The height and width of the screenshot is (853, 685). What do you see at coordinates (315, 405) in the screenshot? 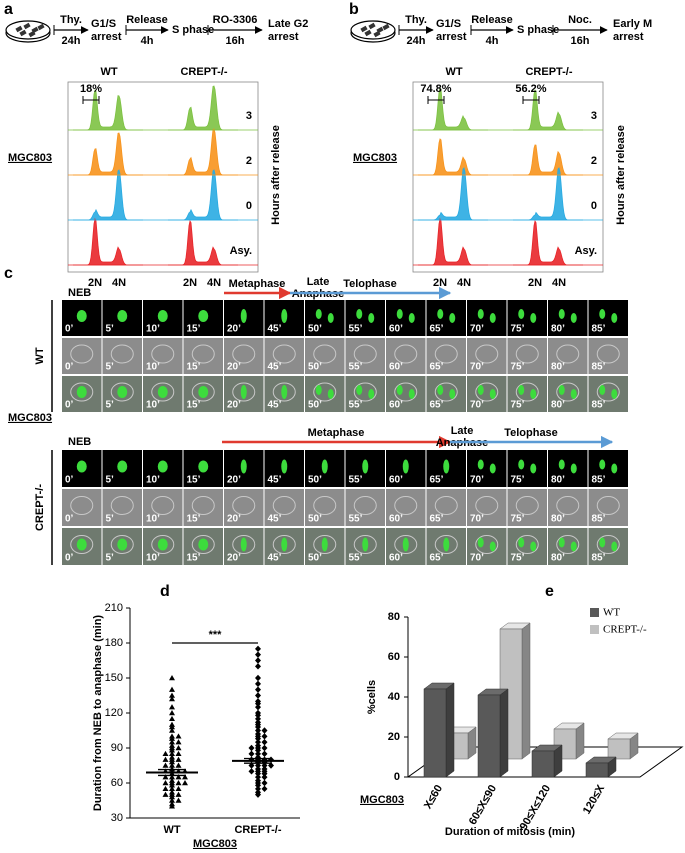
I see `time-label: 50’` at bounding box center [315, 405].